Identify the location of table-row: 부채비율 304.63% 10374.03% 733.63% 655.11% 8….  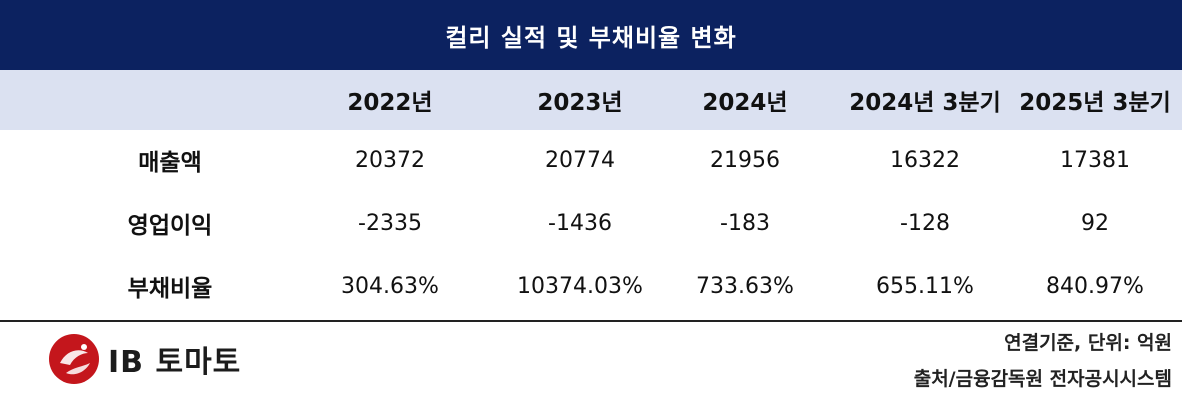
(591, 286).